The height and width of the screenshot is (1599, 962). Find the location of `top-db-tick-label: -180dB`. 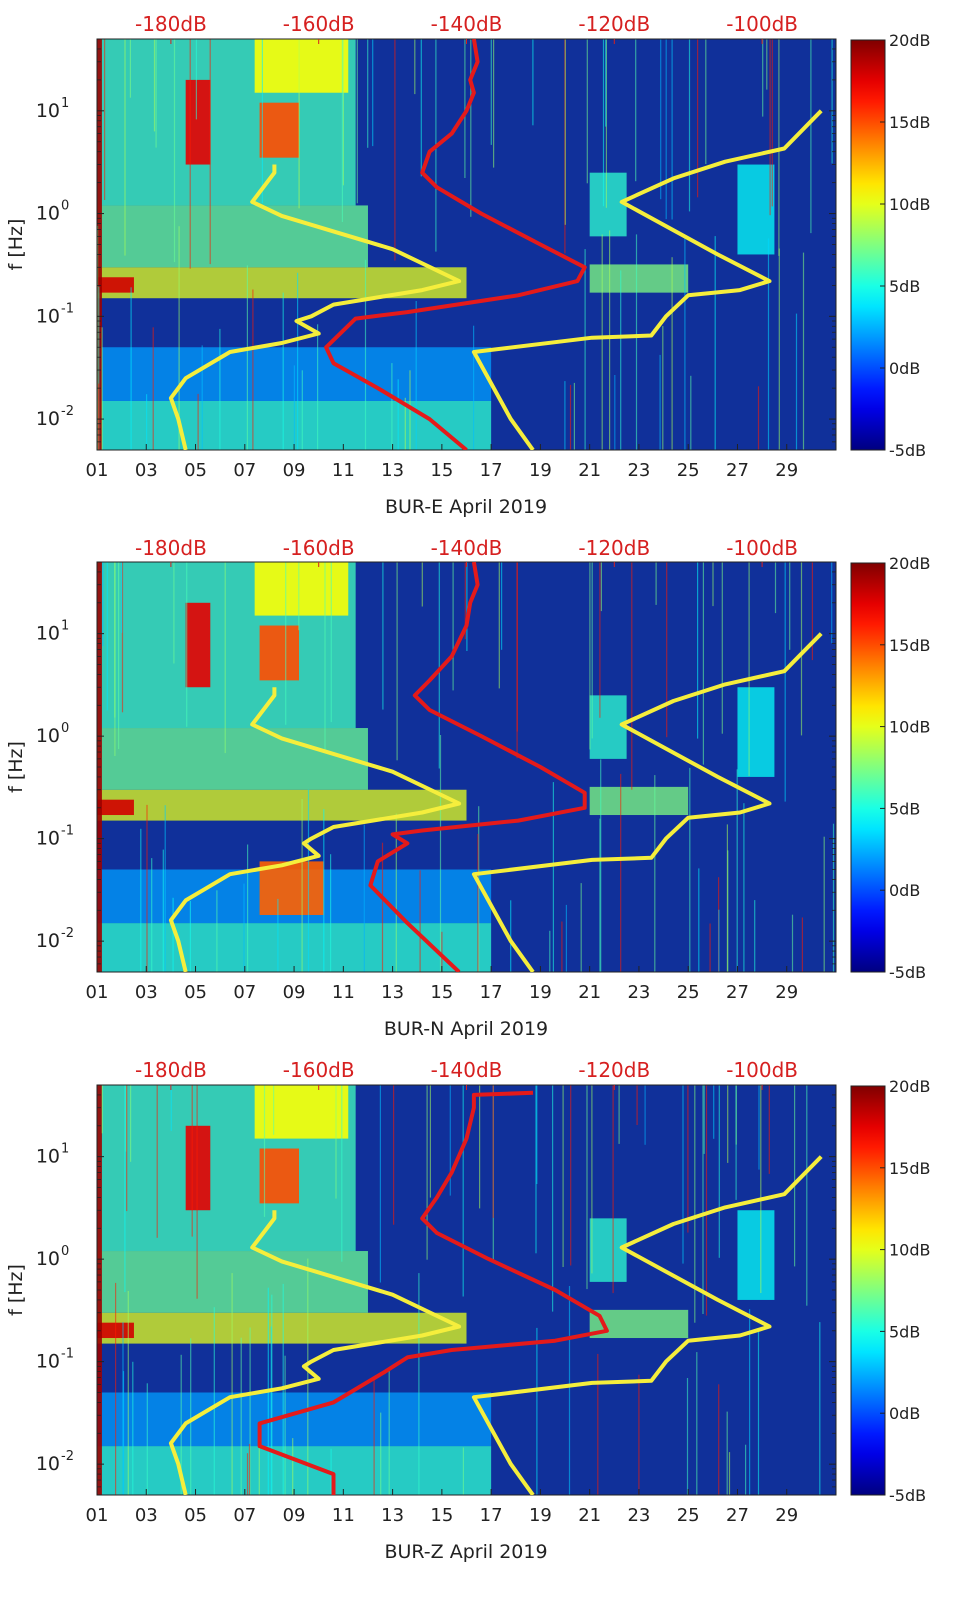

top-db-tick-label: -180dB is located at coordinates (171, 1070).